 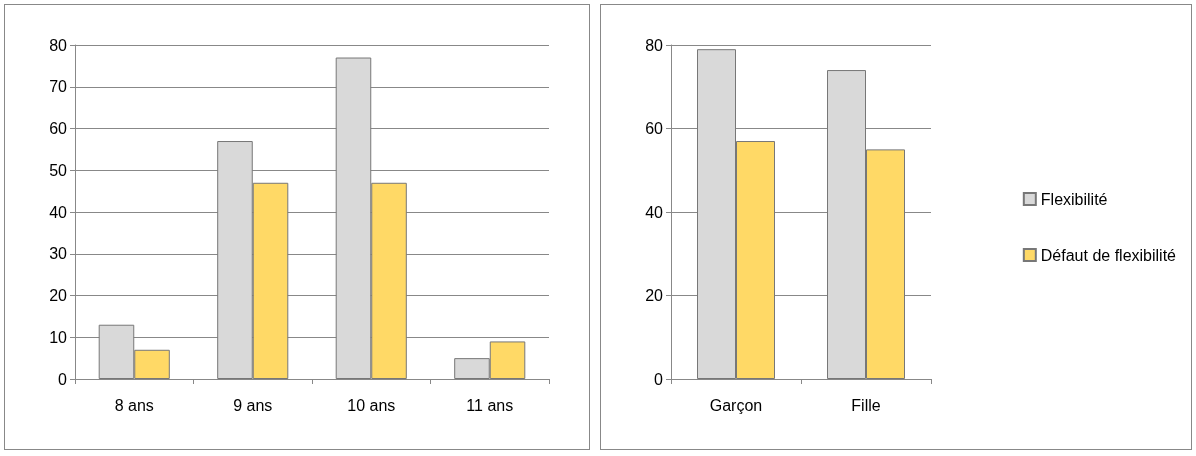 I want to click on x-tick-label: 10 ans, so click(x=371, y=405).